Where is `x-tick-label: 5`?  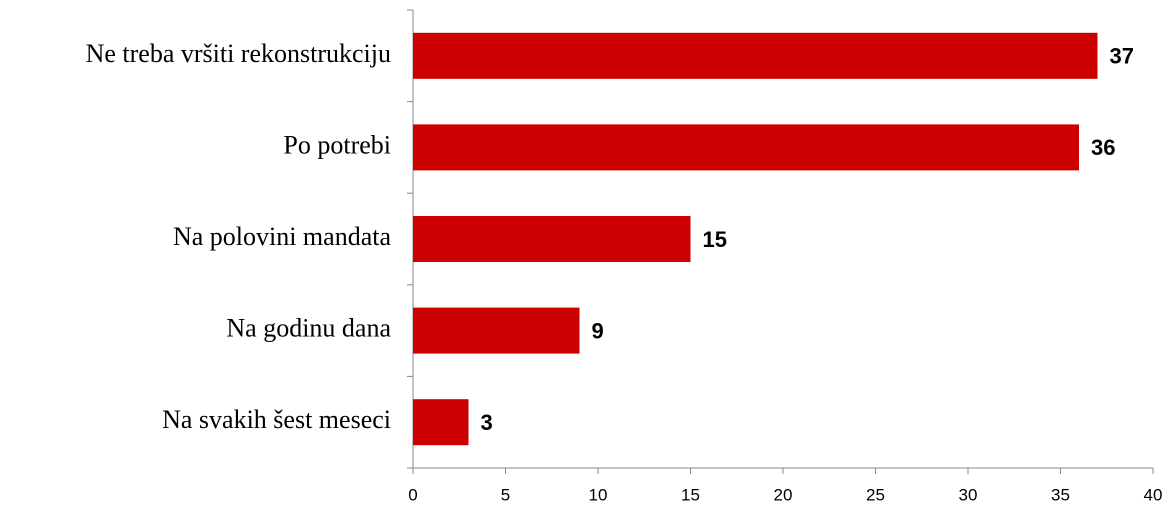 x-tick-label: 5 is located at coordinates (505, 494).